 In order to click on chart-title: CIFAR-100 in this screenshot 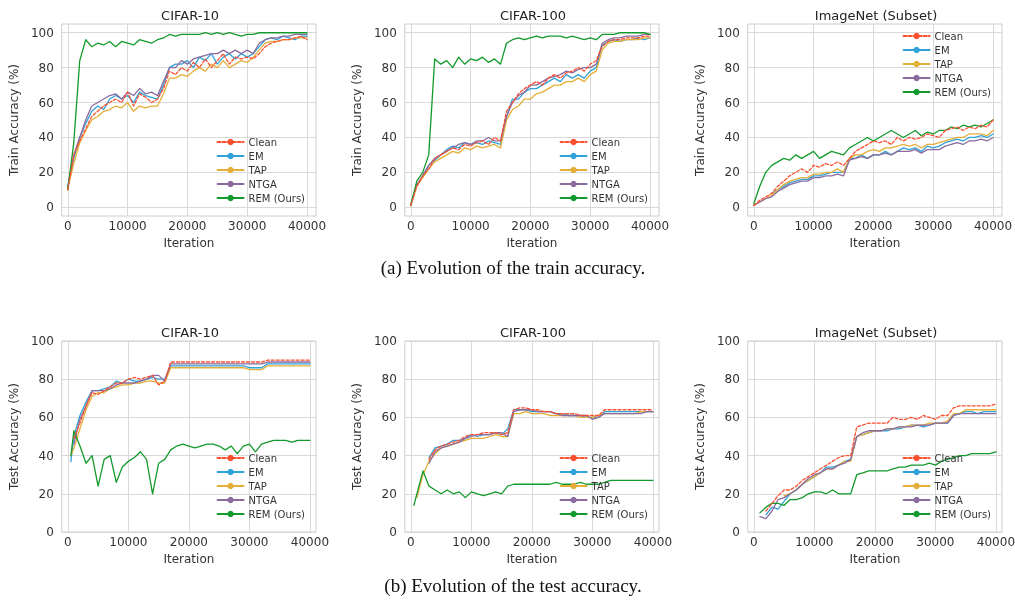, I will do `click(533, 15)`.